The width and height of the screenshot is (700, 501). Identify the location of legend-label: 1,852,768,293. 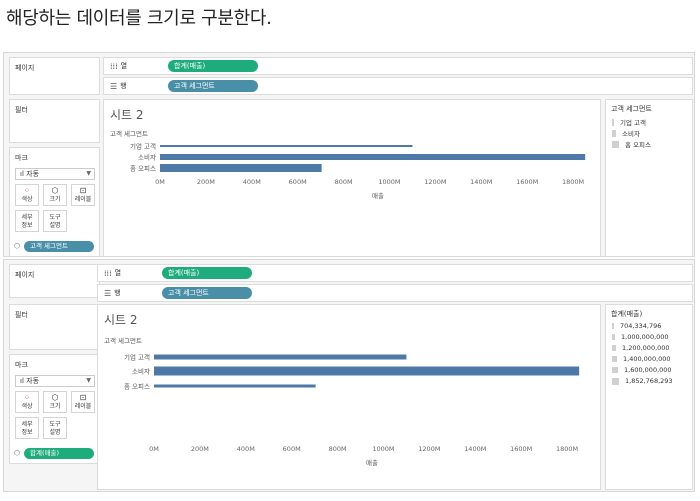
(649, 381).